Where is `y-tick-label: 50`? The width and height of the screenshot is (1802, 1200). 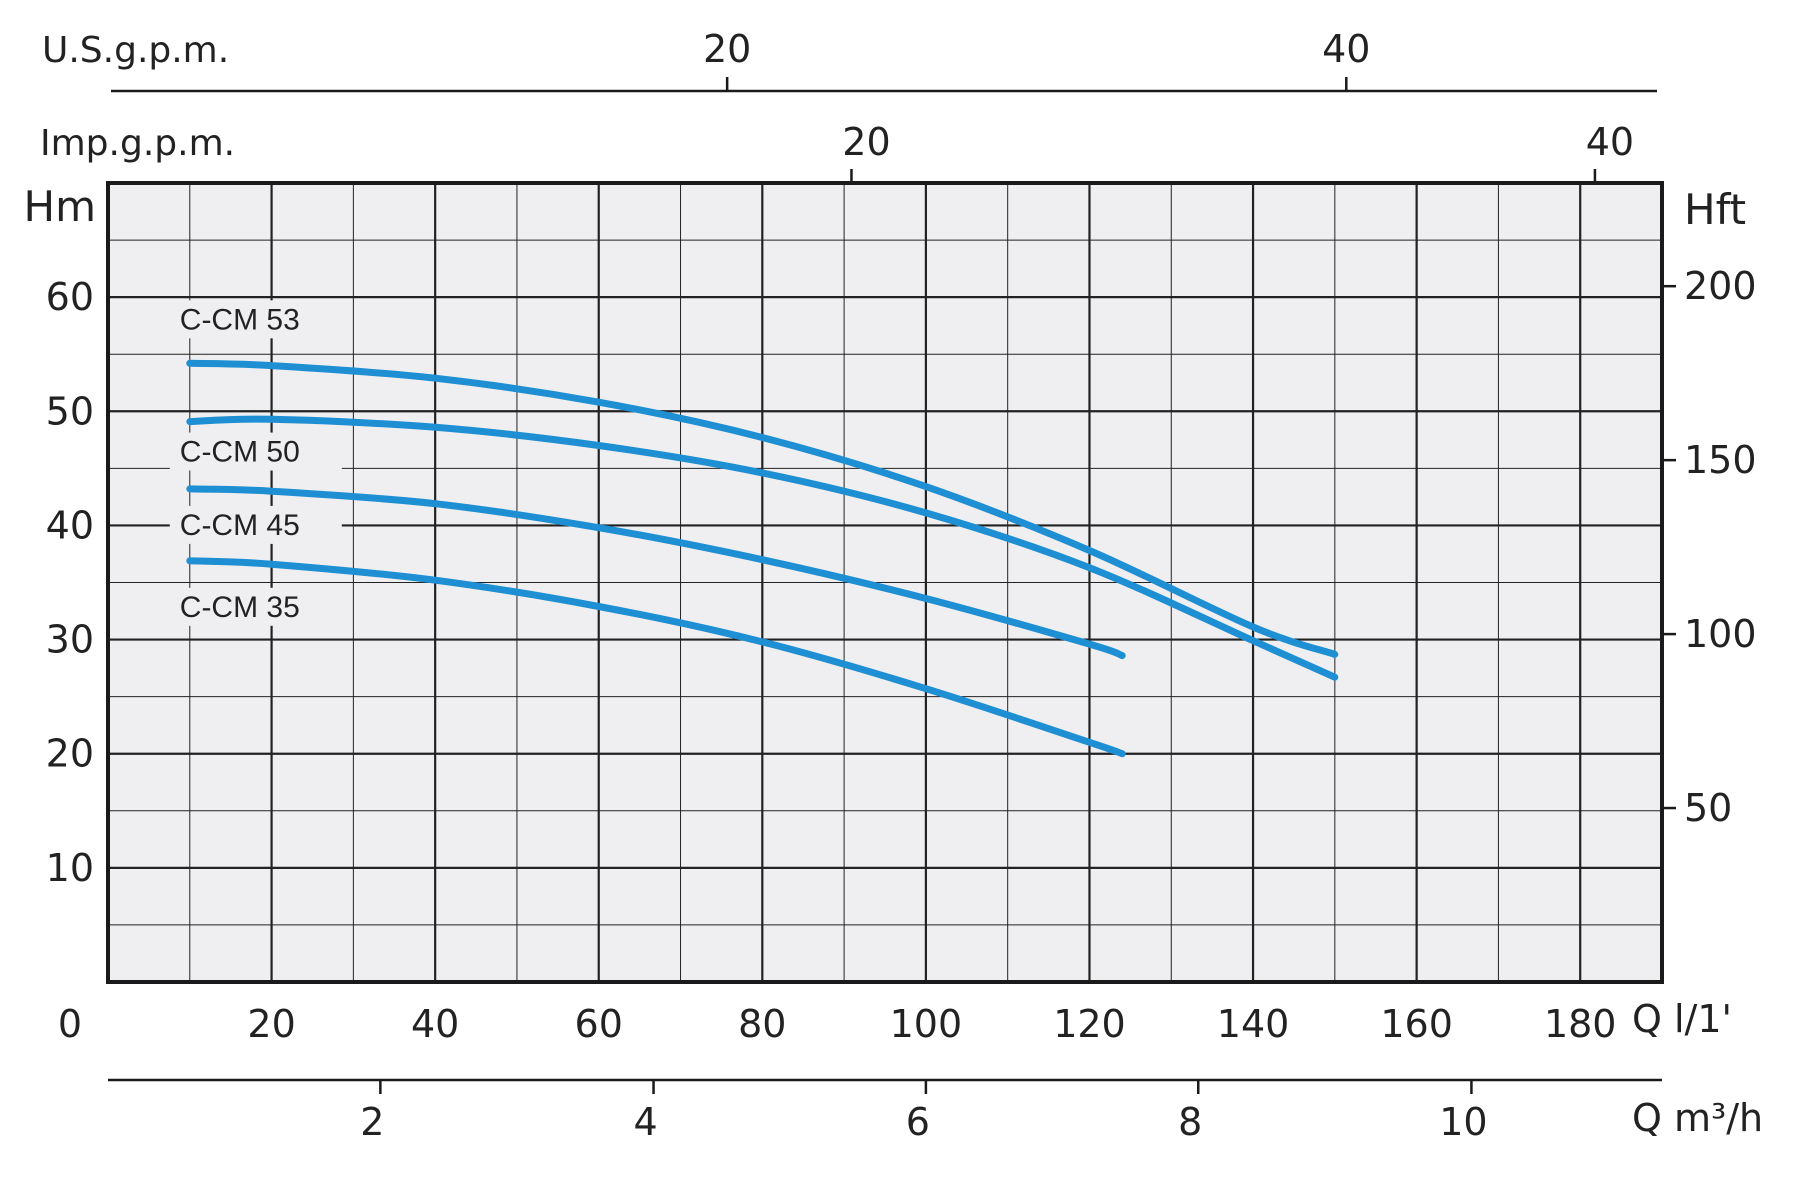 y-tick-label: 50 is located at coordinates (70, 411).